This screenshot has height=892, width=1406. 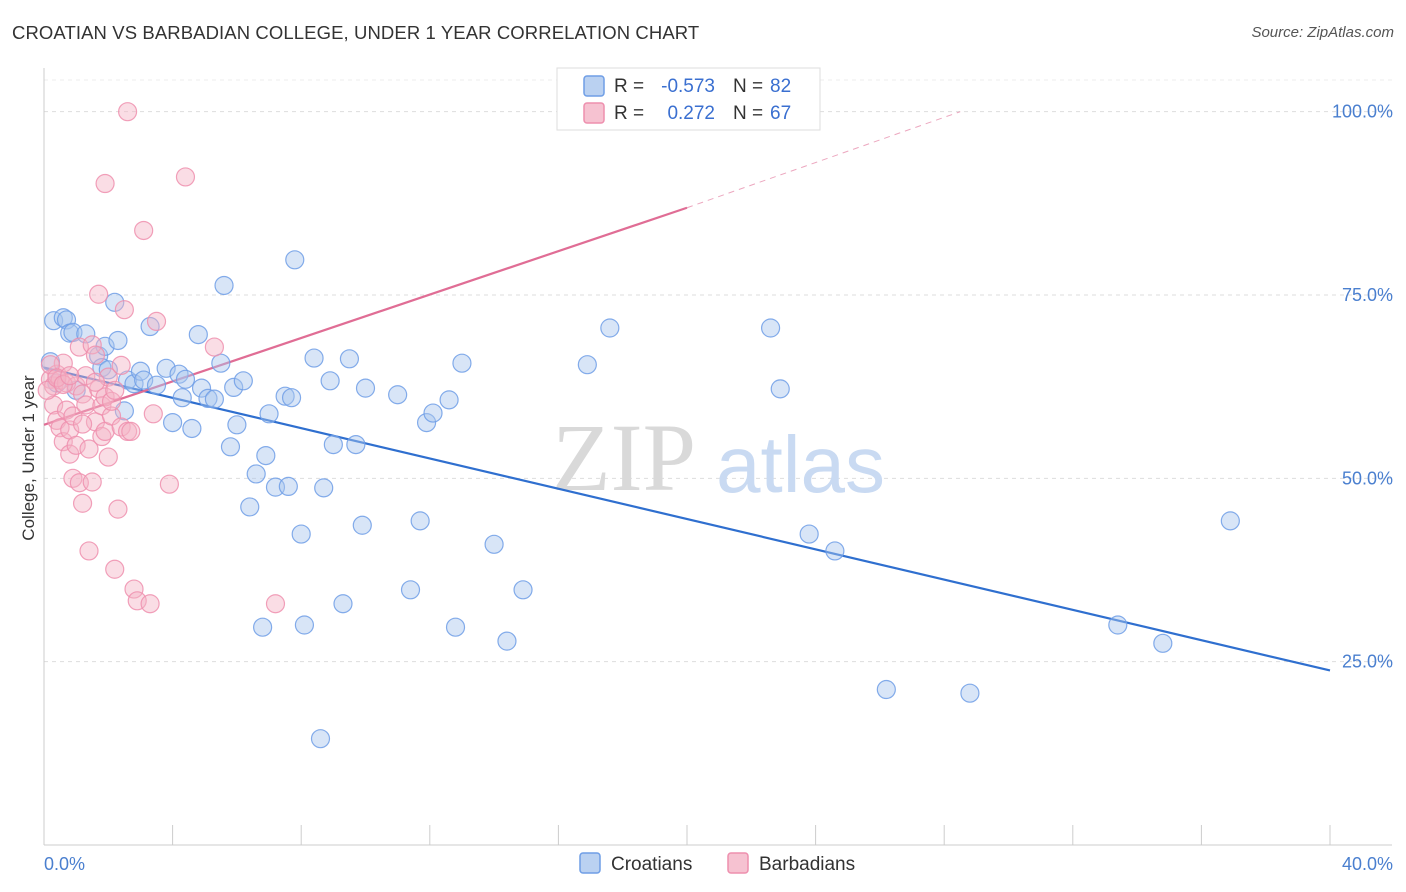 What do you see at coordinates (1362, 387) in the screenshot?
I see `y-tick-labels: 25.0% 50.0% 75.0% 100.0%` at bounding box center [1362, 387].